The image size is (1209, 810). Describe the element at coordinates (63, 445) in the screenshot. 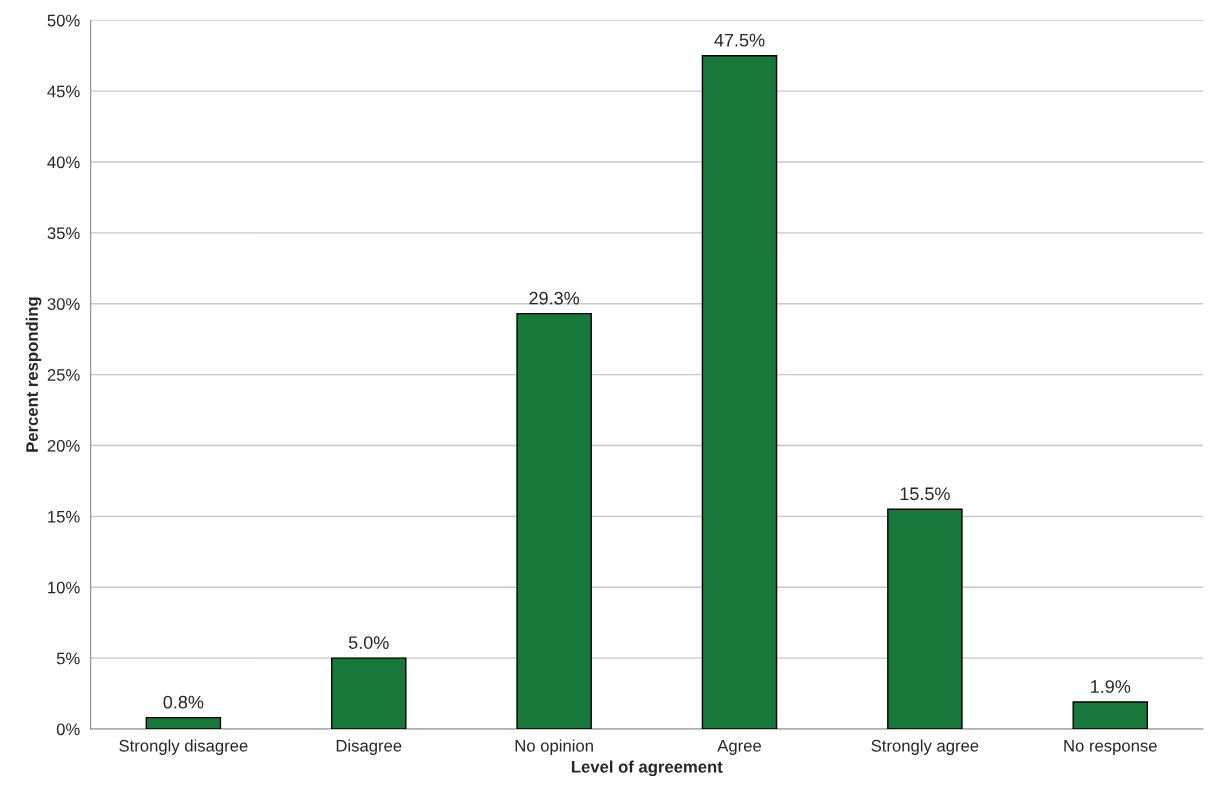

I see `y-tick-label: 20%` at that location.